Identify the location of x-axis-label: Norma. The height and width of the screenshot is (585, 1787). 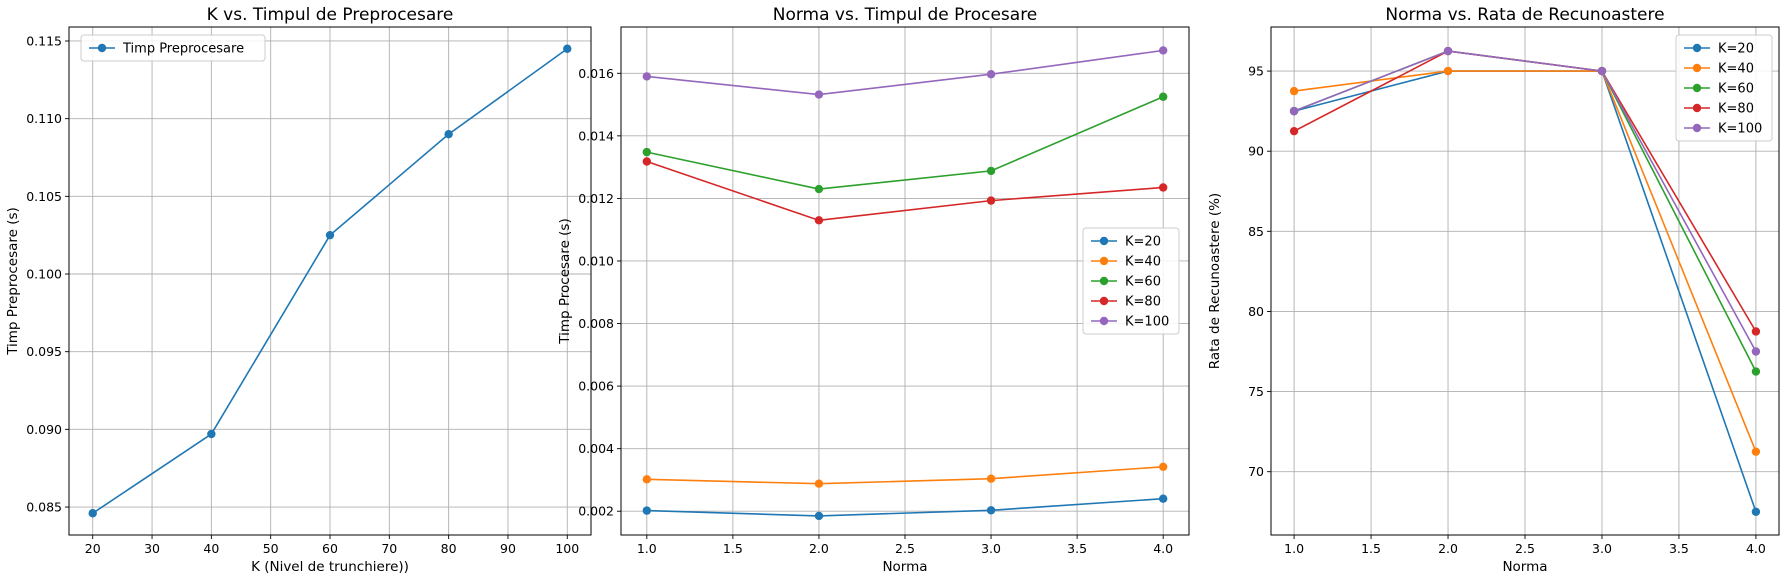
(1524, 567).